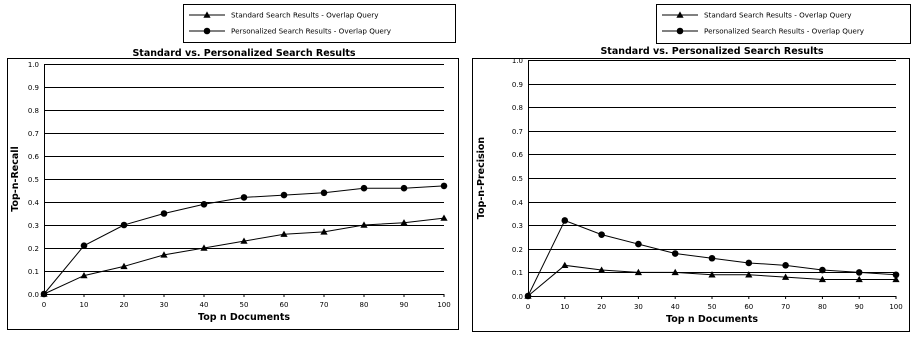  Describe the element at coordinates (712, 307) in the screenshot. I see `x-tick-label: 50` at that location.